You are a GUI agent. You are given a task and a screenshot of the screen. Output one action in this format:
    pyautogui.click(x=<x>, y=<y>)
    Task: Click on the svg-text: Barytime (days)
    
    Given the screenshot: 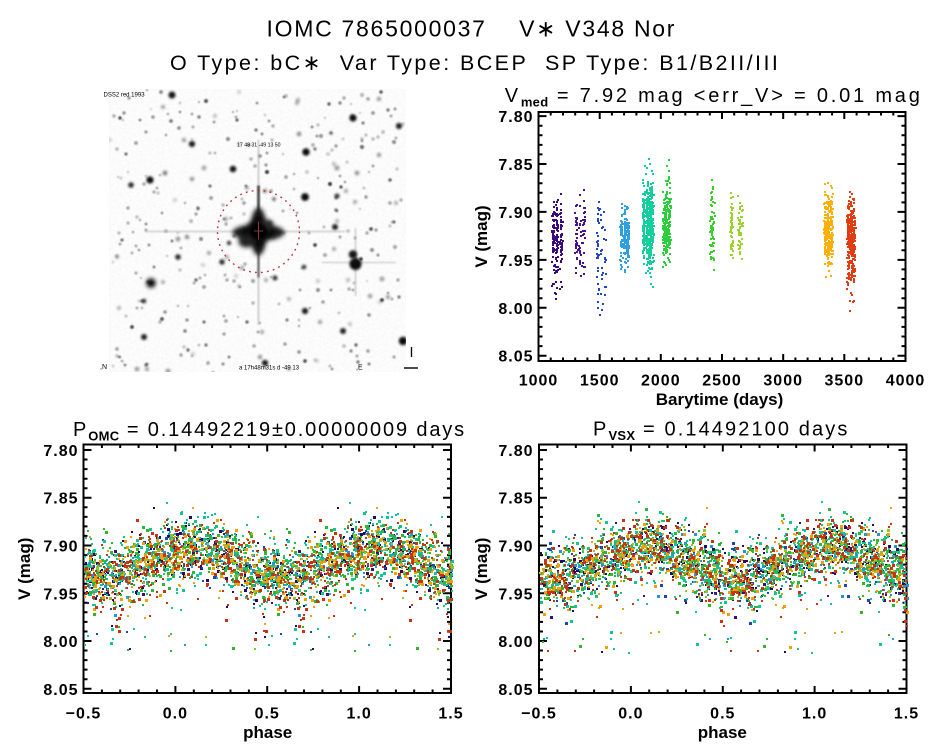 What is the action you would take?
    pyautogui.click(x=720, y=399)
    